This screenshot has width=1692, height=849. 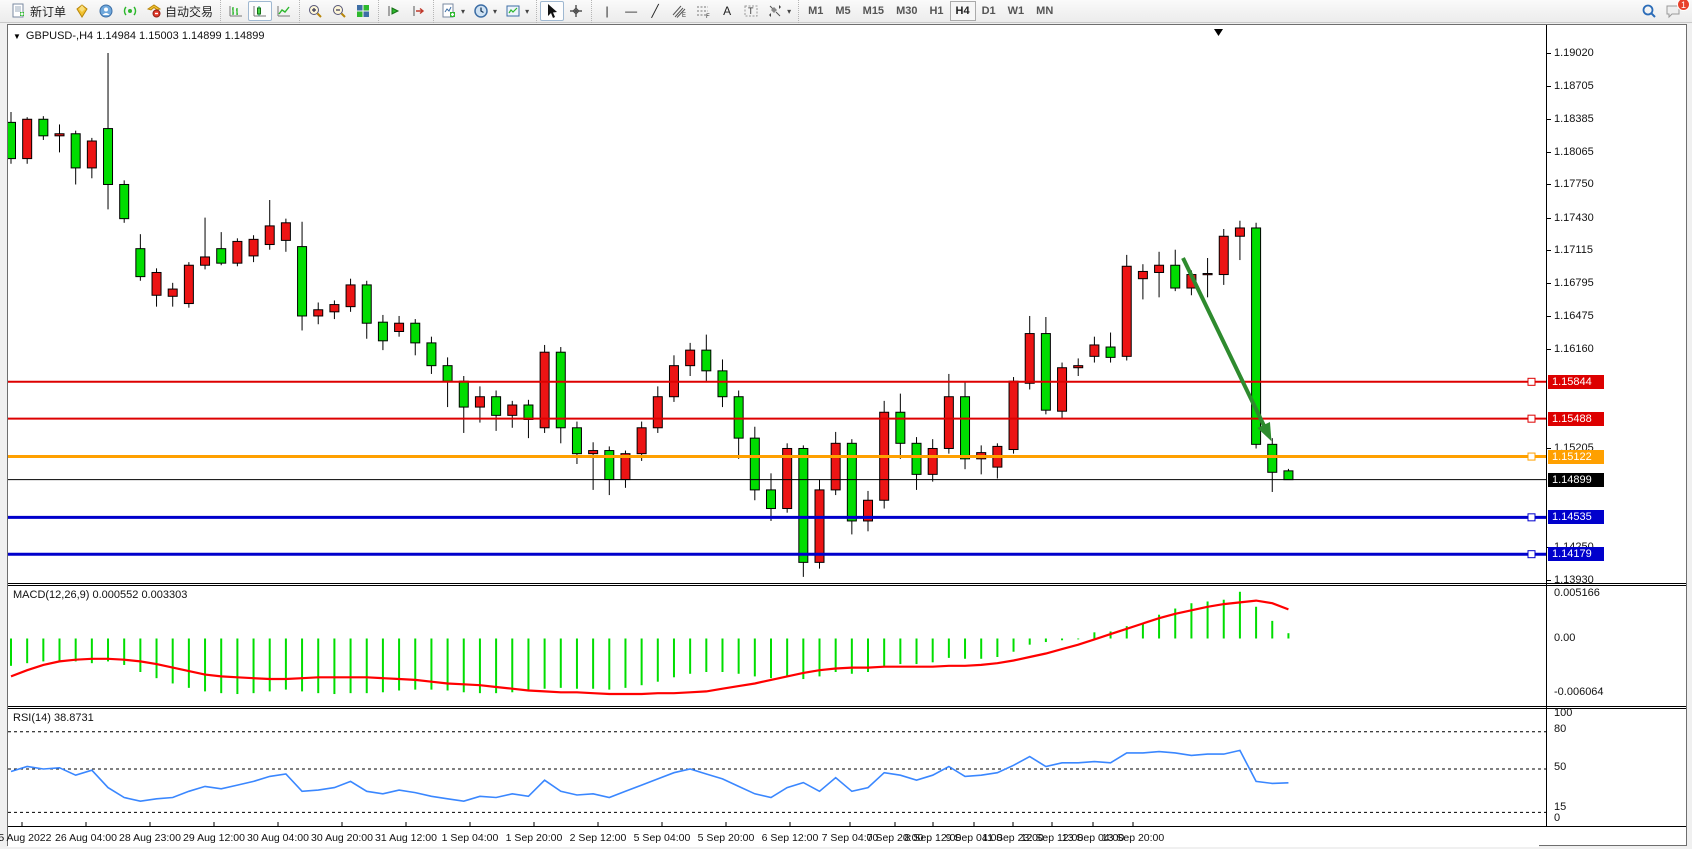 I want to click on rsi-value: 38.8731, so click(x=73, y=718).